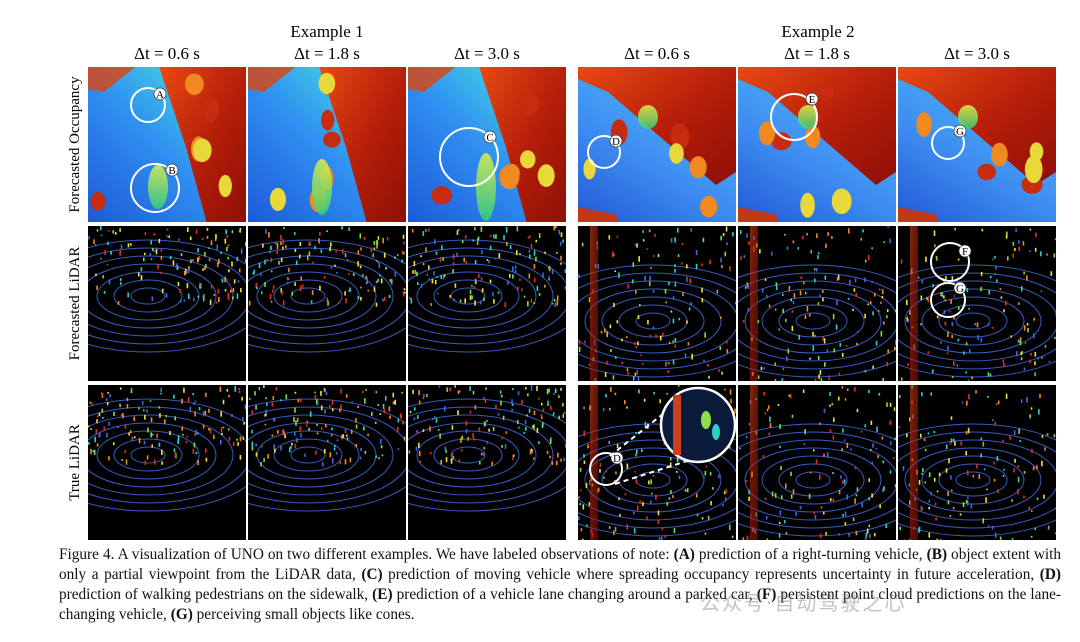 This screenshot has width=1080, height=642. What do you see at coordinates (706, 420) in the screenshot?
I see `zoom-detail` at bounding box center [706, 420].